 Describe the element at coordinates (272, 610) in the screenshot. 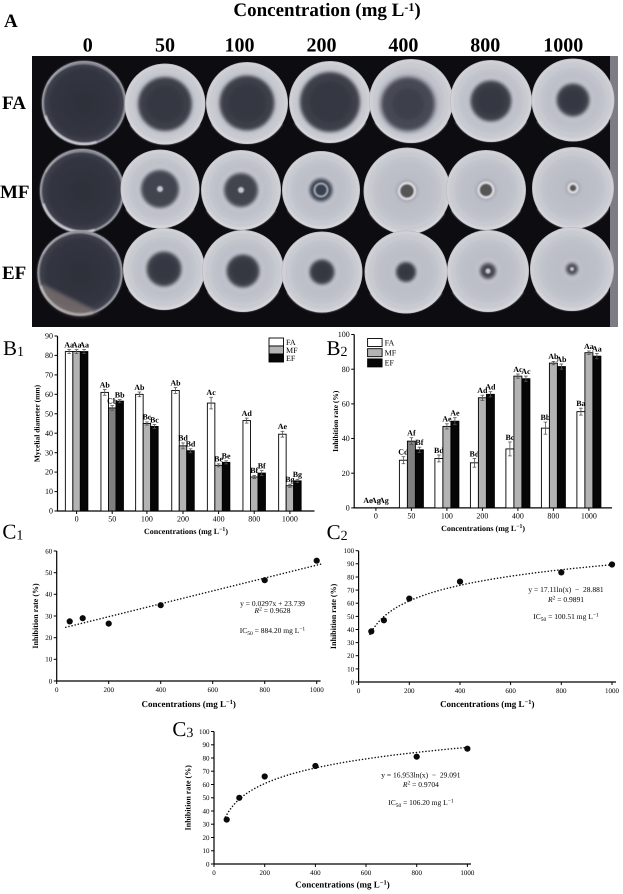

I see `svg-text: R2 = 0.9628` at that location.